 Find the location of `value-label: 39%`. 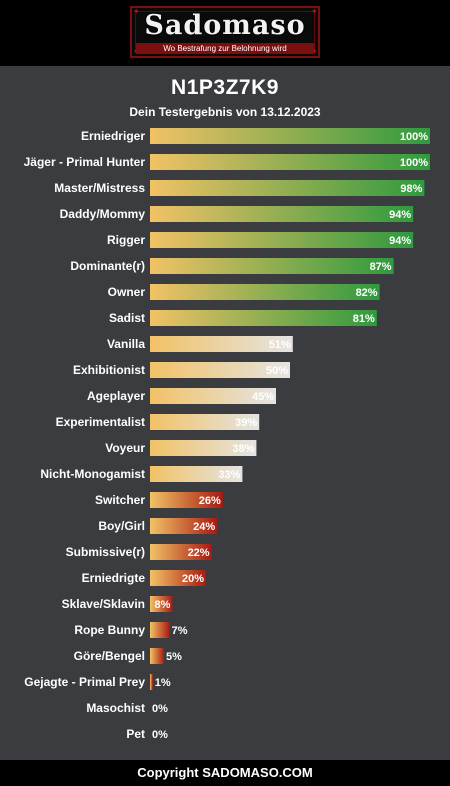

value-label: 39% is located at coordinates (246, 423).